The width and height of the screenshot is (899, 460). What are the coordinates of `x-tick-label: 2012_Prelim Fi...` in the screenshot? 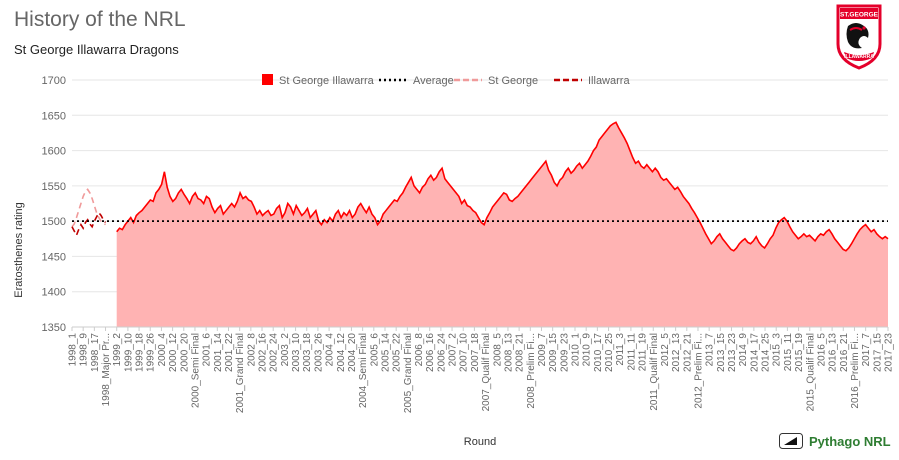 It's located at (698, 371).